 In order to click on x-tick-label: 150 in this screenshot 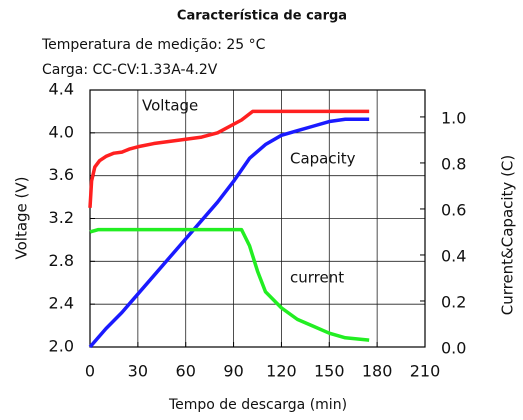, I will do `click(329, 371)`.